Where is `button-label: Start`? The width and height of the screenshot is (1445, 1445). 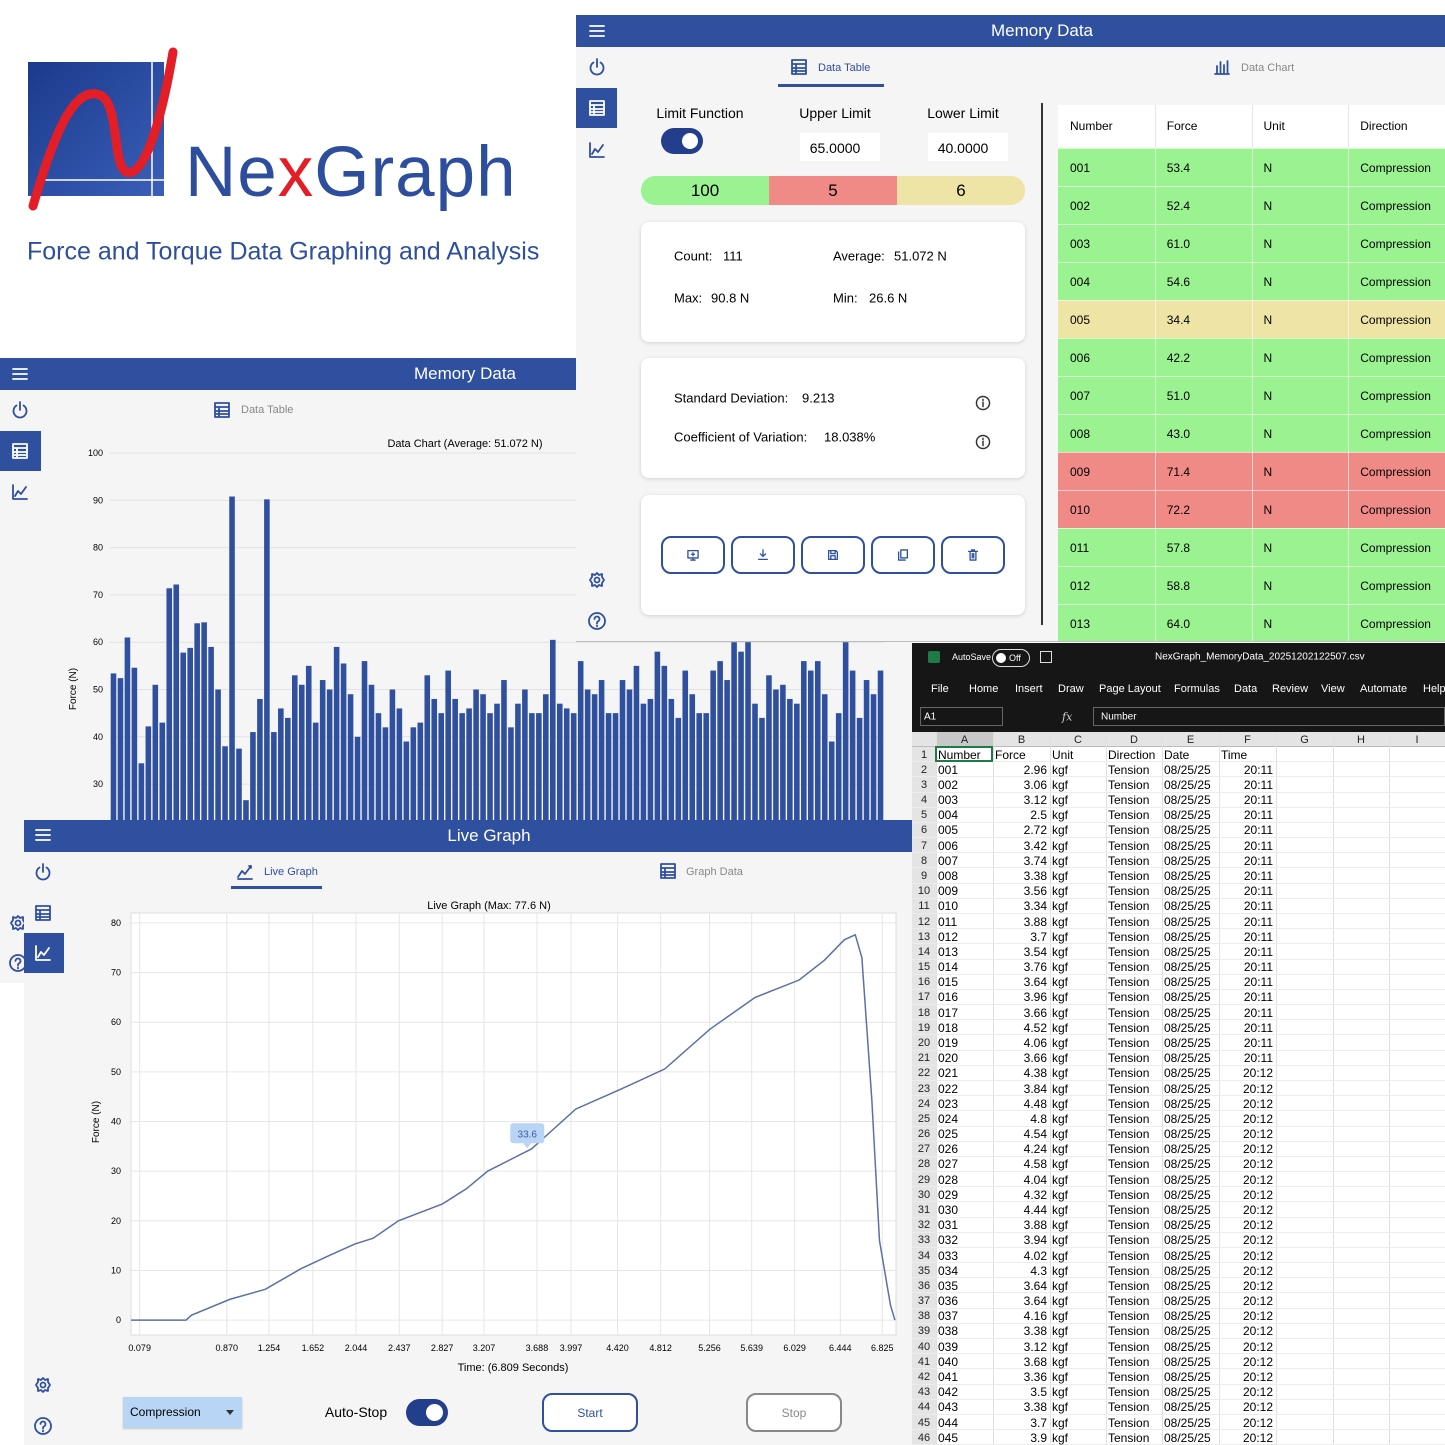 button-label: Start is located at coordinates (590, 1413).